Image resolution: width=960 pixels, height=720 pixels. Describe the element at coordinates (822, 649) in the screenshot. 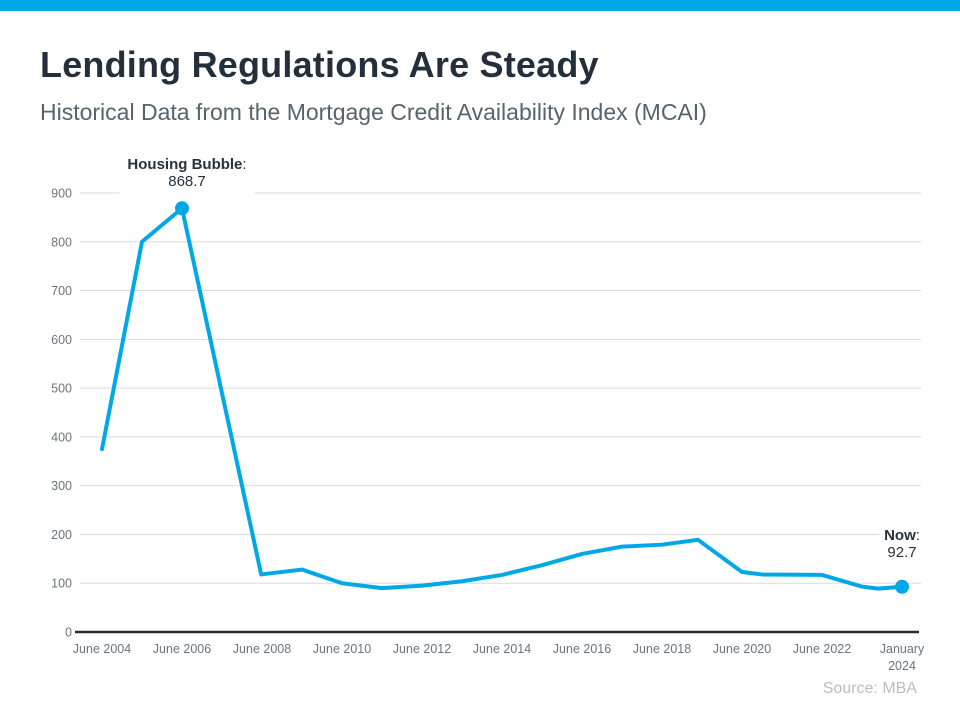

I see `x-axis-tick-label: June 2022` at that location.